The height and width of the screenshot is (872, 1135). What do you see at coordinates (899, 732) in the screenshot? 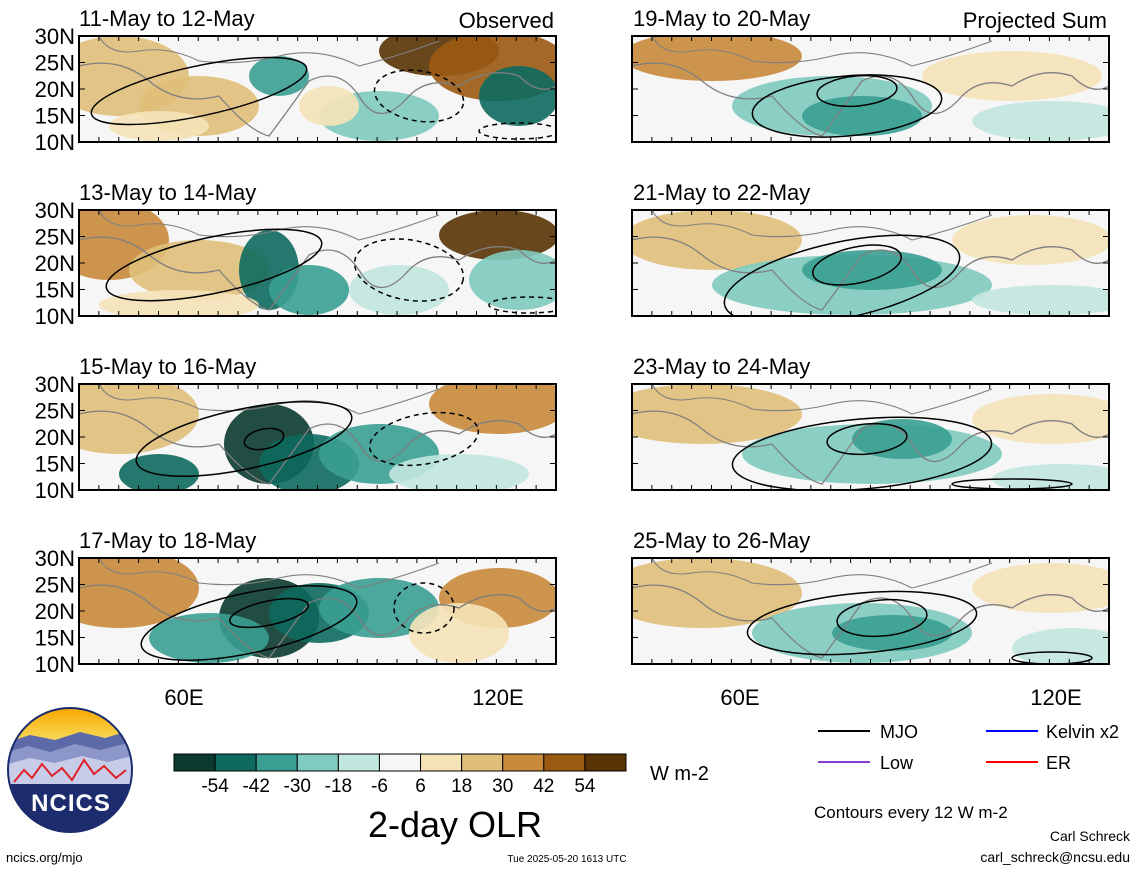
I see `legend-label-mjo: MJO` at bounding box center [899, 732].